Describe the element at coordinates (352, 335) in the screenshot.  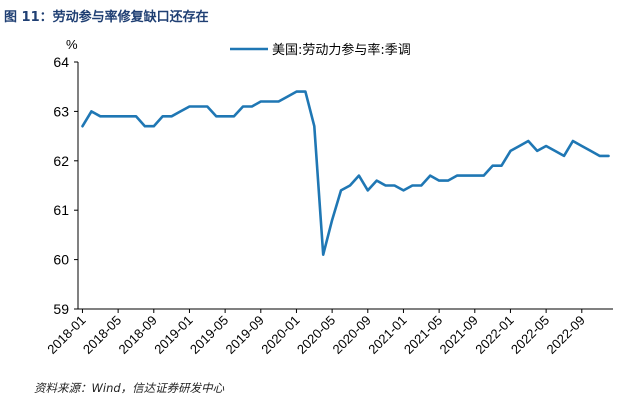
I see `x-tick-label: 2020-09` at that location.